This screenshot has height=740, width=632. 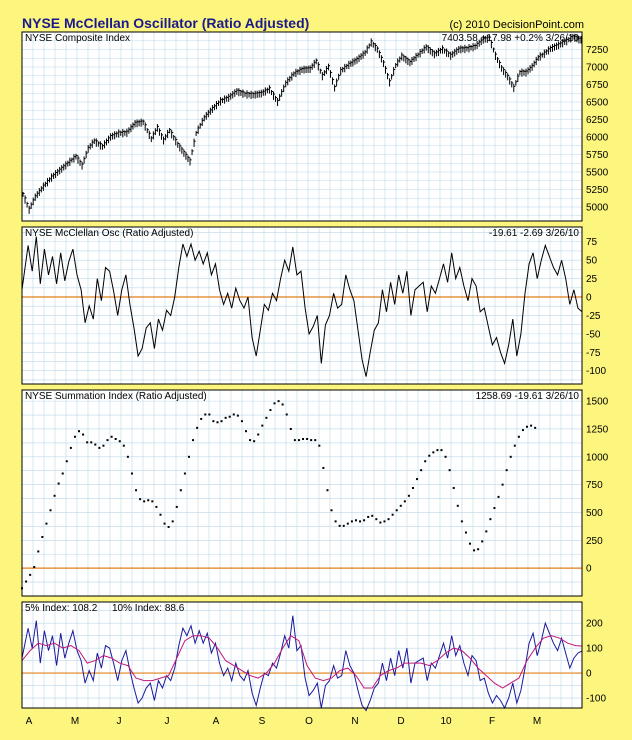 What do you see at coordinates (594, 513) in the screenshot?
I see `y-tick-label: 500` at bounding box center [594, 513].